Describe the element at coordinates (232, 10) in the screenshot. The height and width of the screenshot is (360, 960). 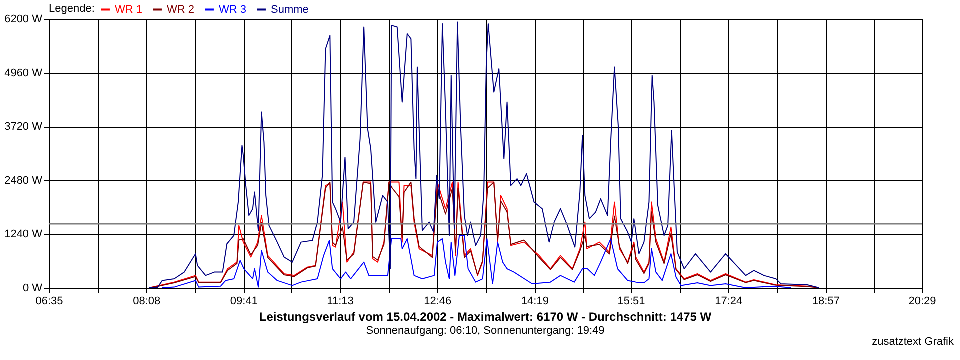
I see `legend-label: WR 3` at that location.